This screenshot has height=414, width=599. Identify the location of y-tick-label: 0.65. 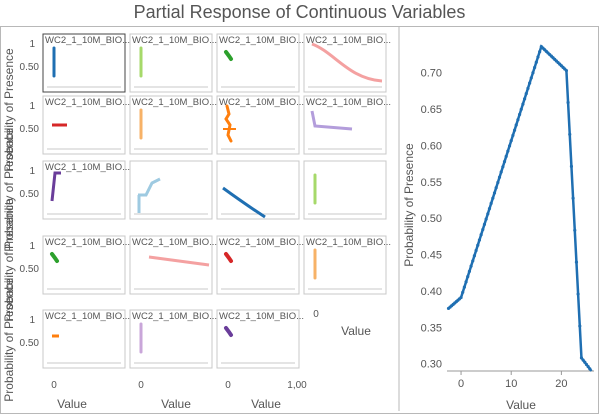
(431, 110).